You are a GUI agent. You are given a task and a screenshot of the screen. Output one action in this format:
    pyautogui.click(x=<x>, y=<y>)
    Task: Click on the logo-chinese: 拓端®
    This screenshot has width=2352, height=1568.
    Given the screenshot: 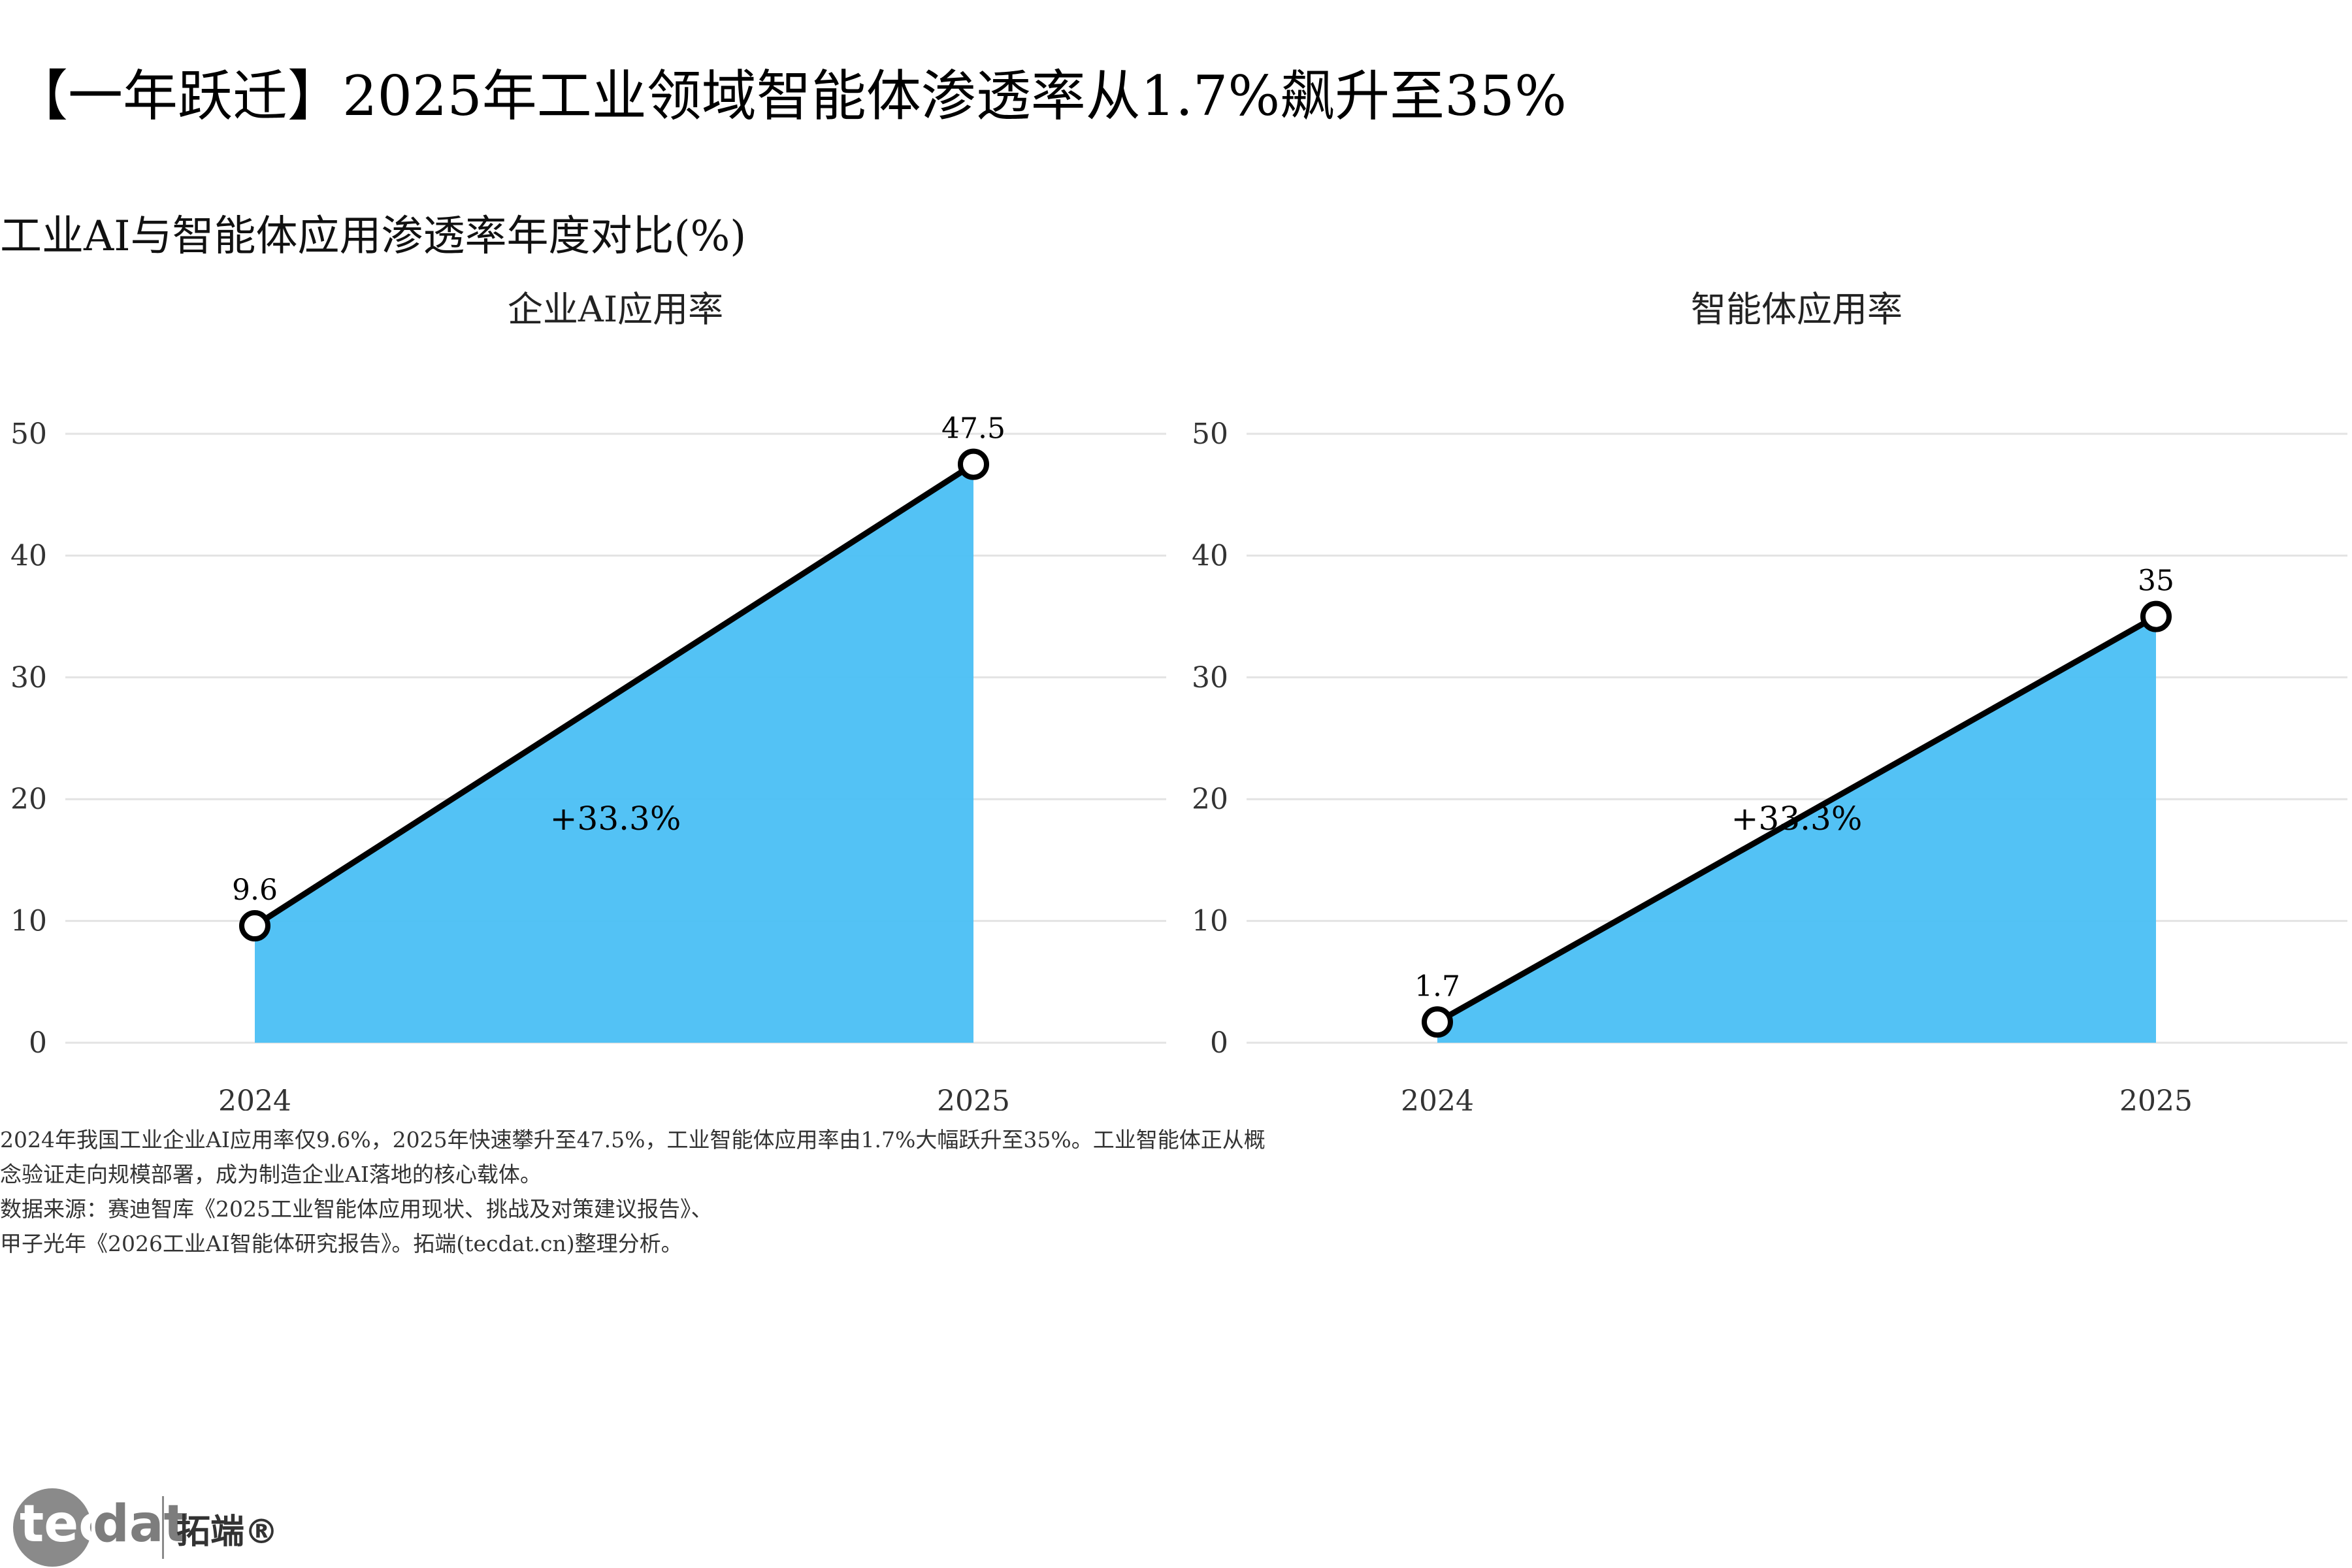 What is the action you would take?
    pyautogui.click(x=227, y=1532)
    